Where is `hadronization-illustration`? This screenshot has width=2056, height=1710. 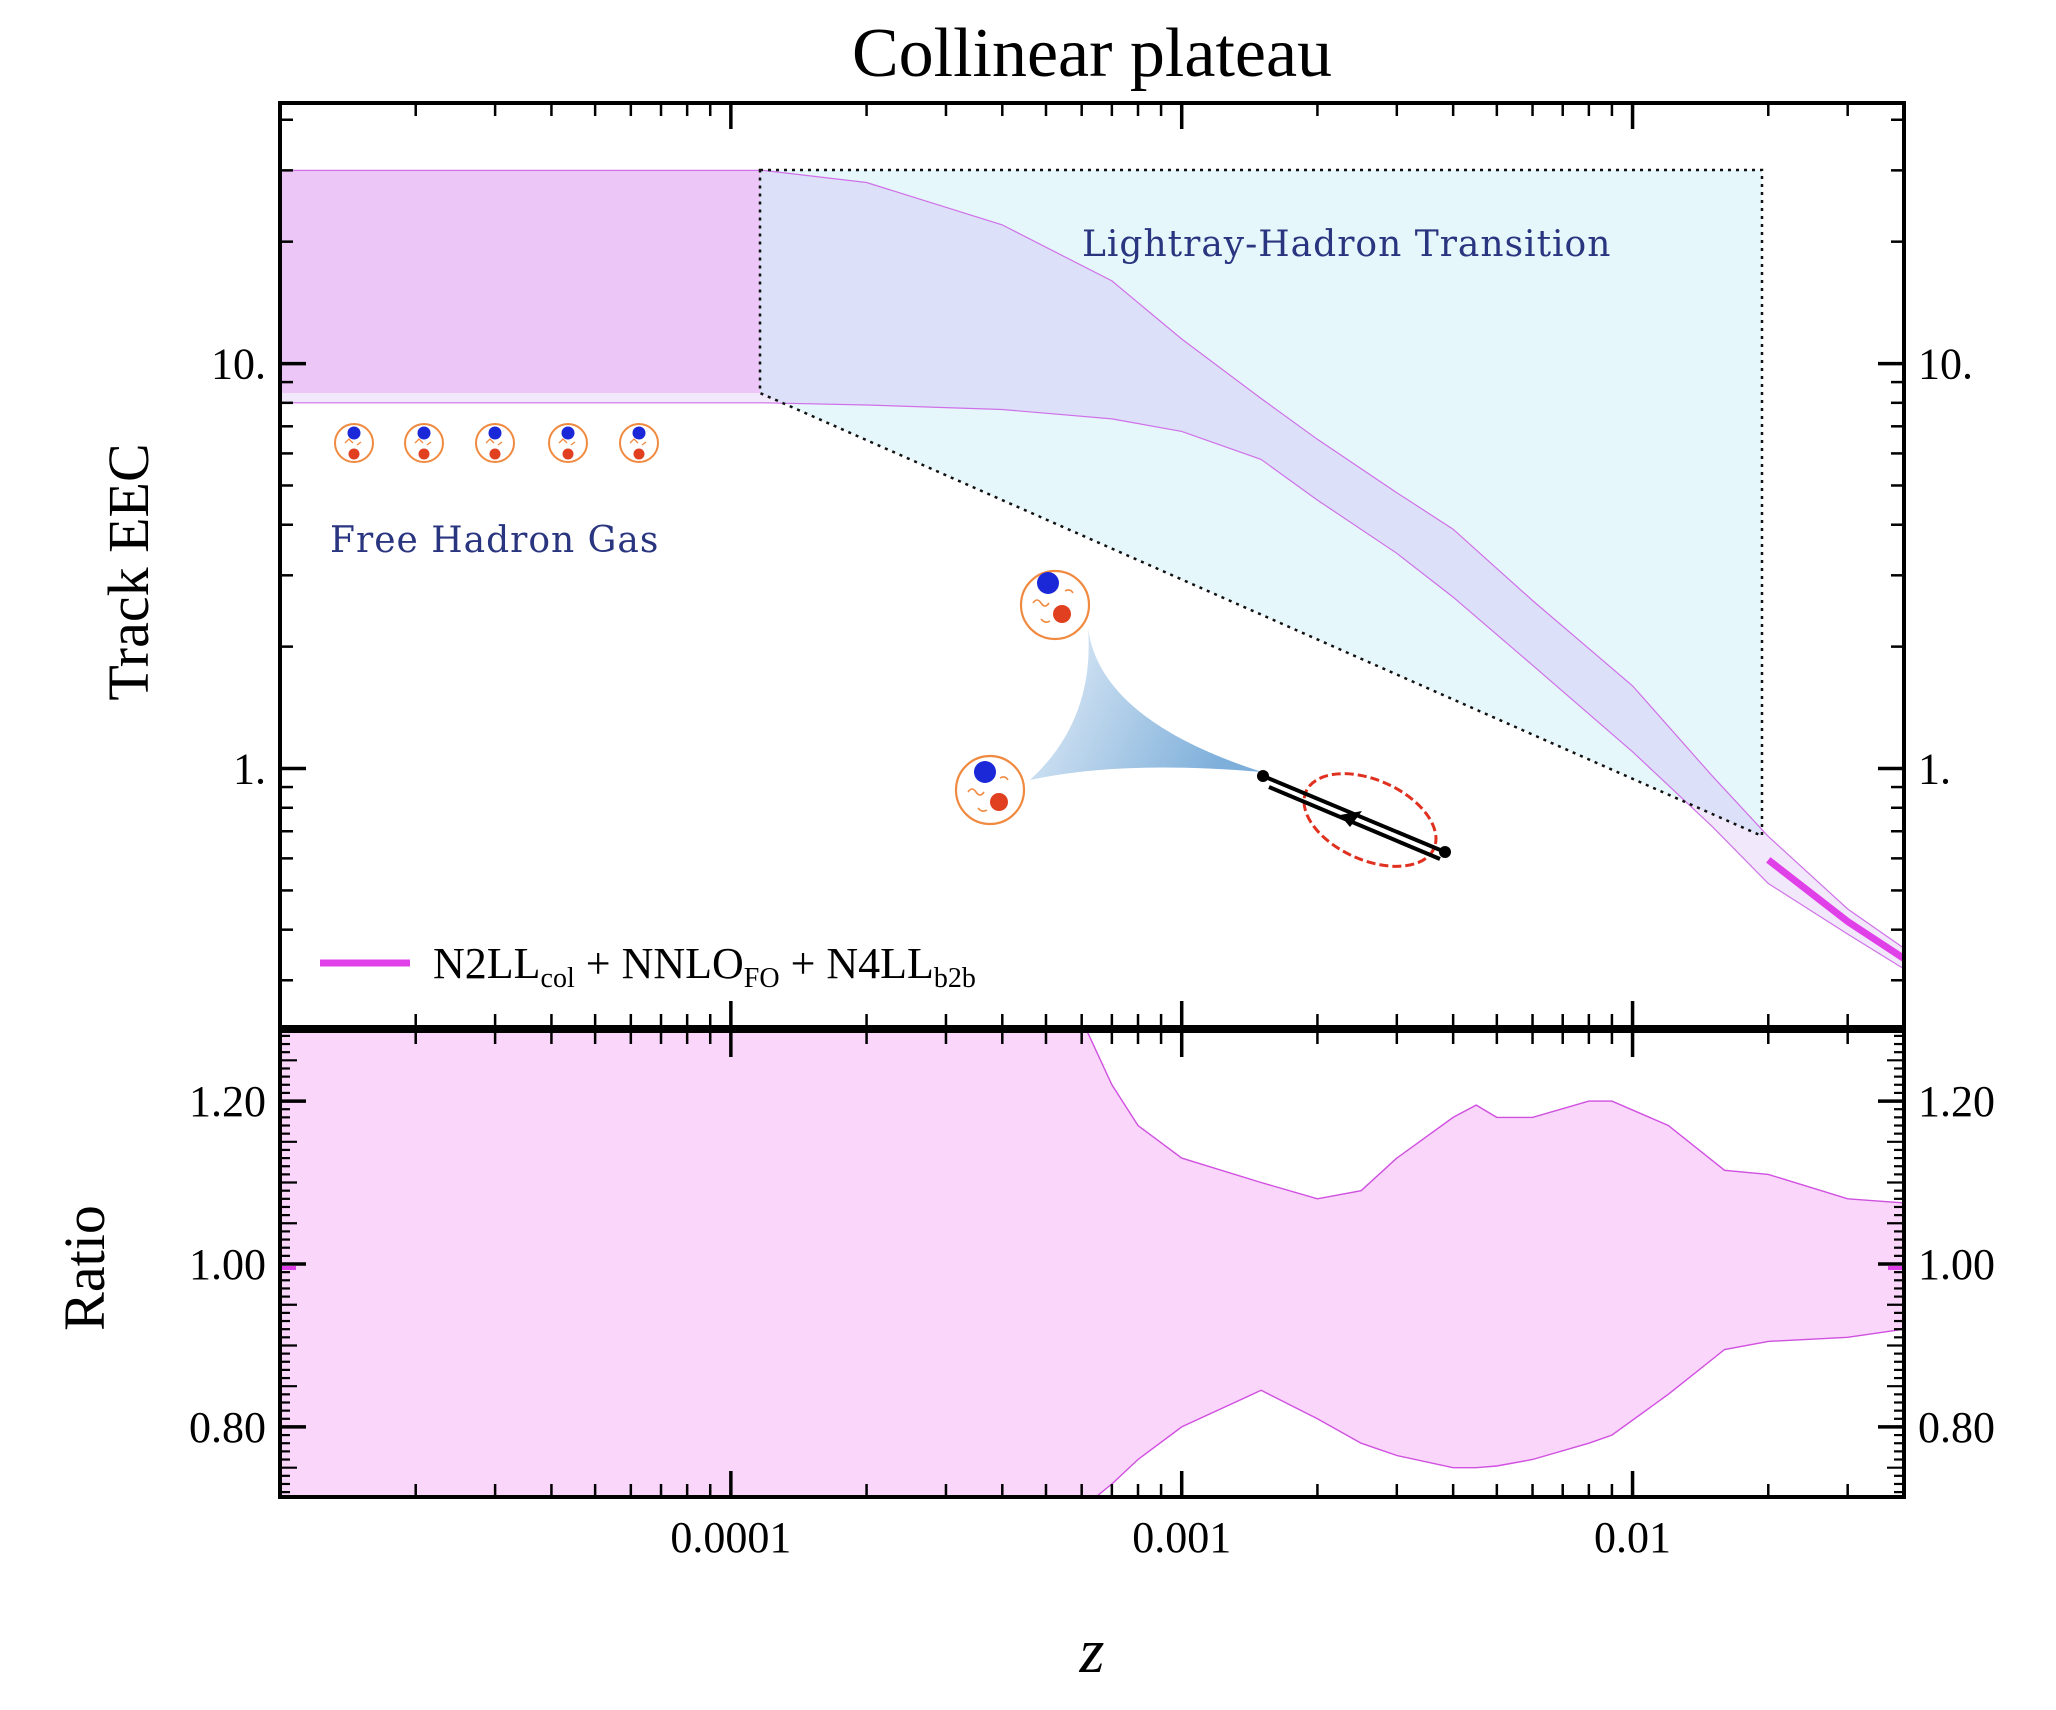
hadronization-illustration is located at coordinates (1202, 718).